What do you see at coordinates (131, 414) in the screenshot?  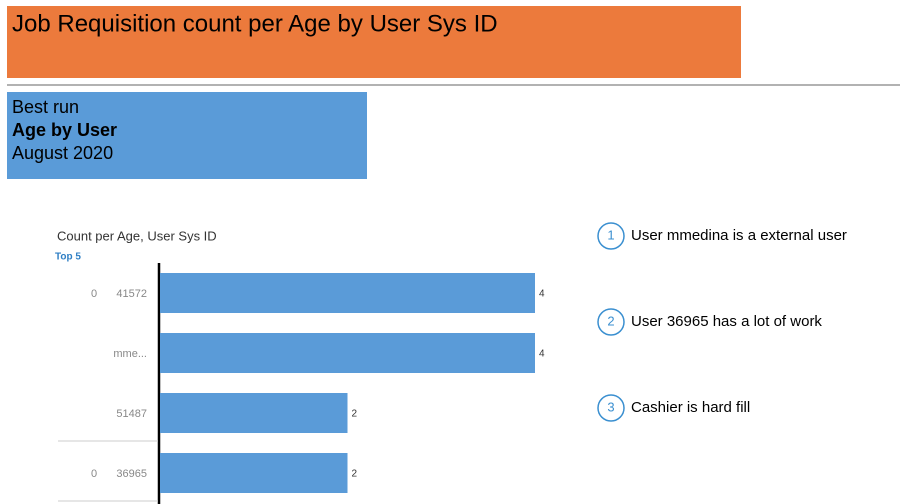 I see `category-label: 51487` at bounding box center [131, 414].